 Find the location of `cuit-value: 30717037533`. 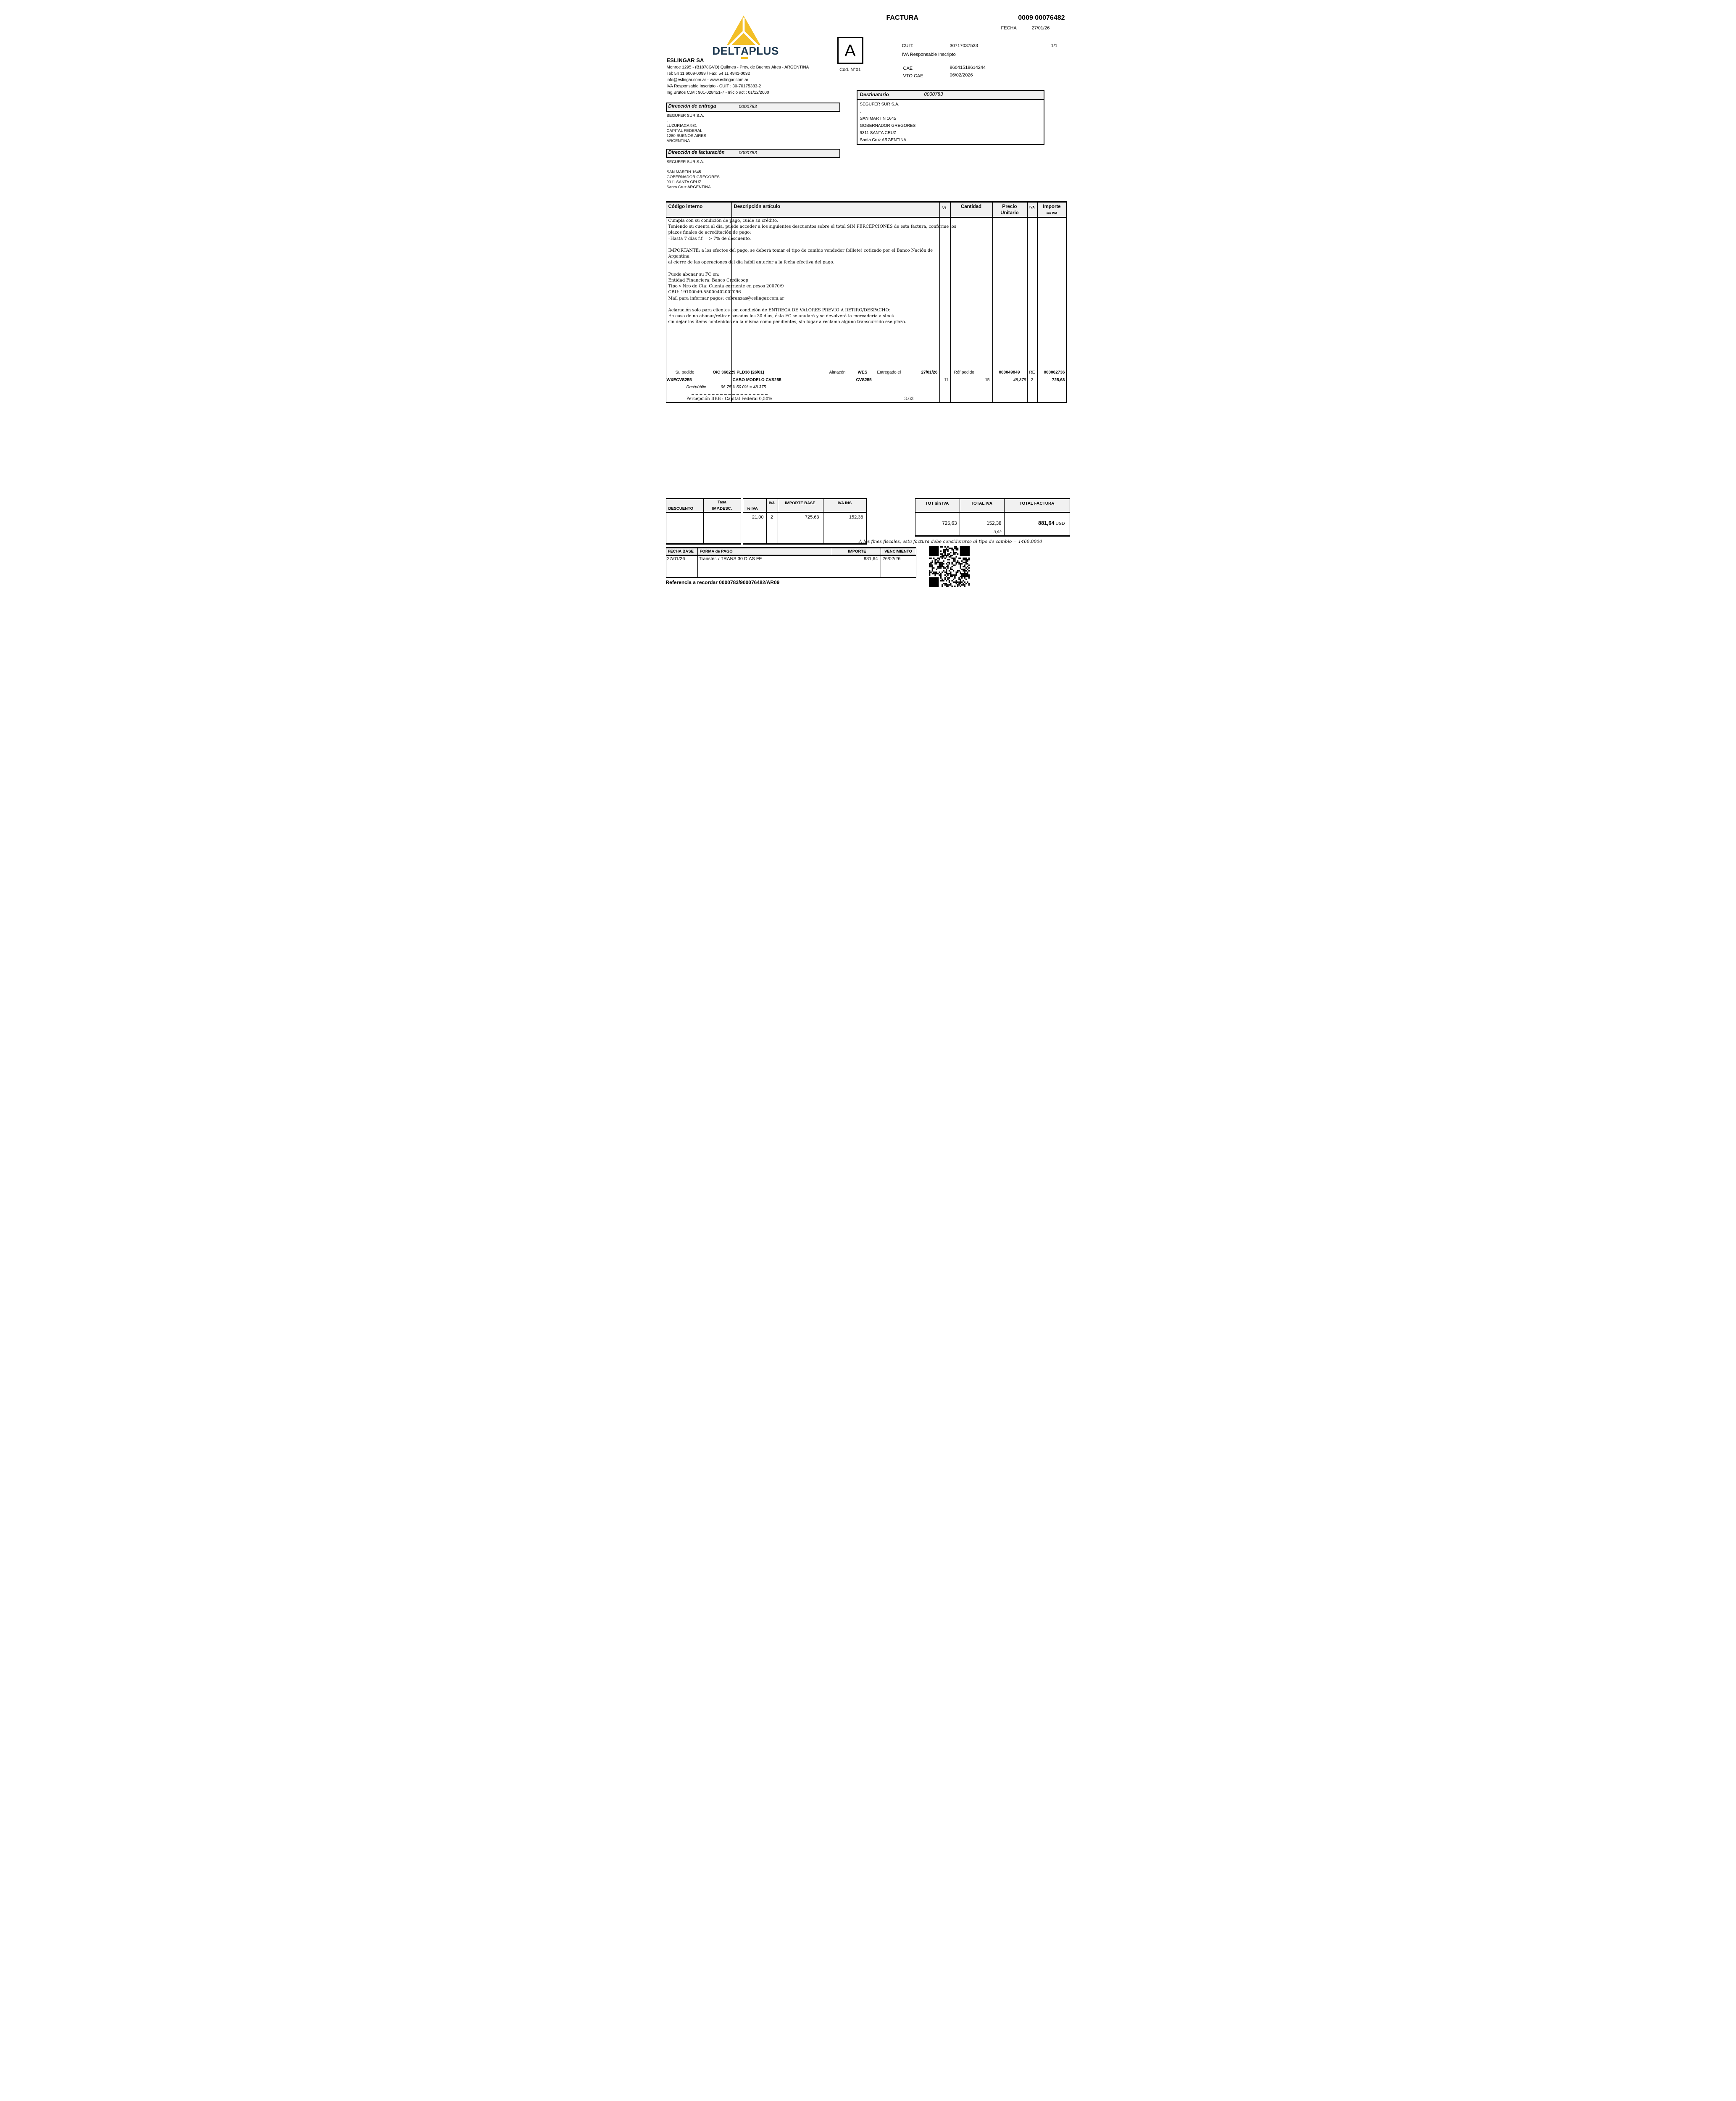

cuit-value: 30717037533 is located at coordinates (964, 45).